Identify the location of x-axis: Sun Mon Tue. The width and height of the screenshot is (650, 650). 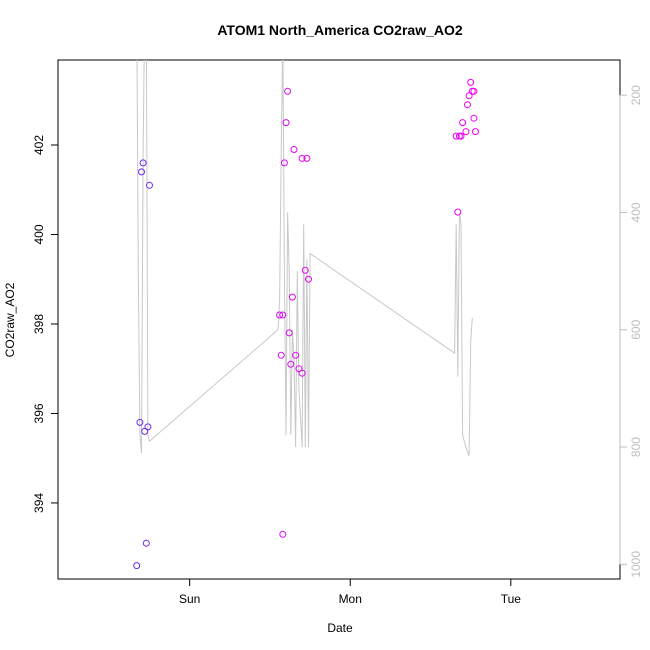
(350, 592).